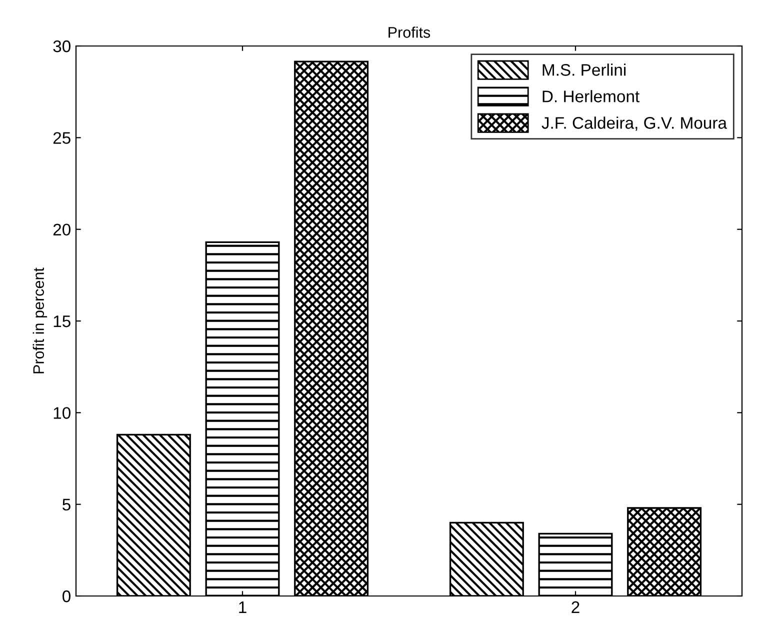 This screenshot has width=766, height=623. What do you see at coordinates (409, 32) in the screenshot?
I see `chart-title: Profits` at bounding box center [409, 32].